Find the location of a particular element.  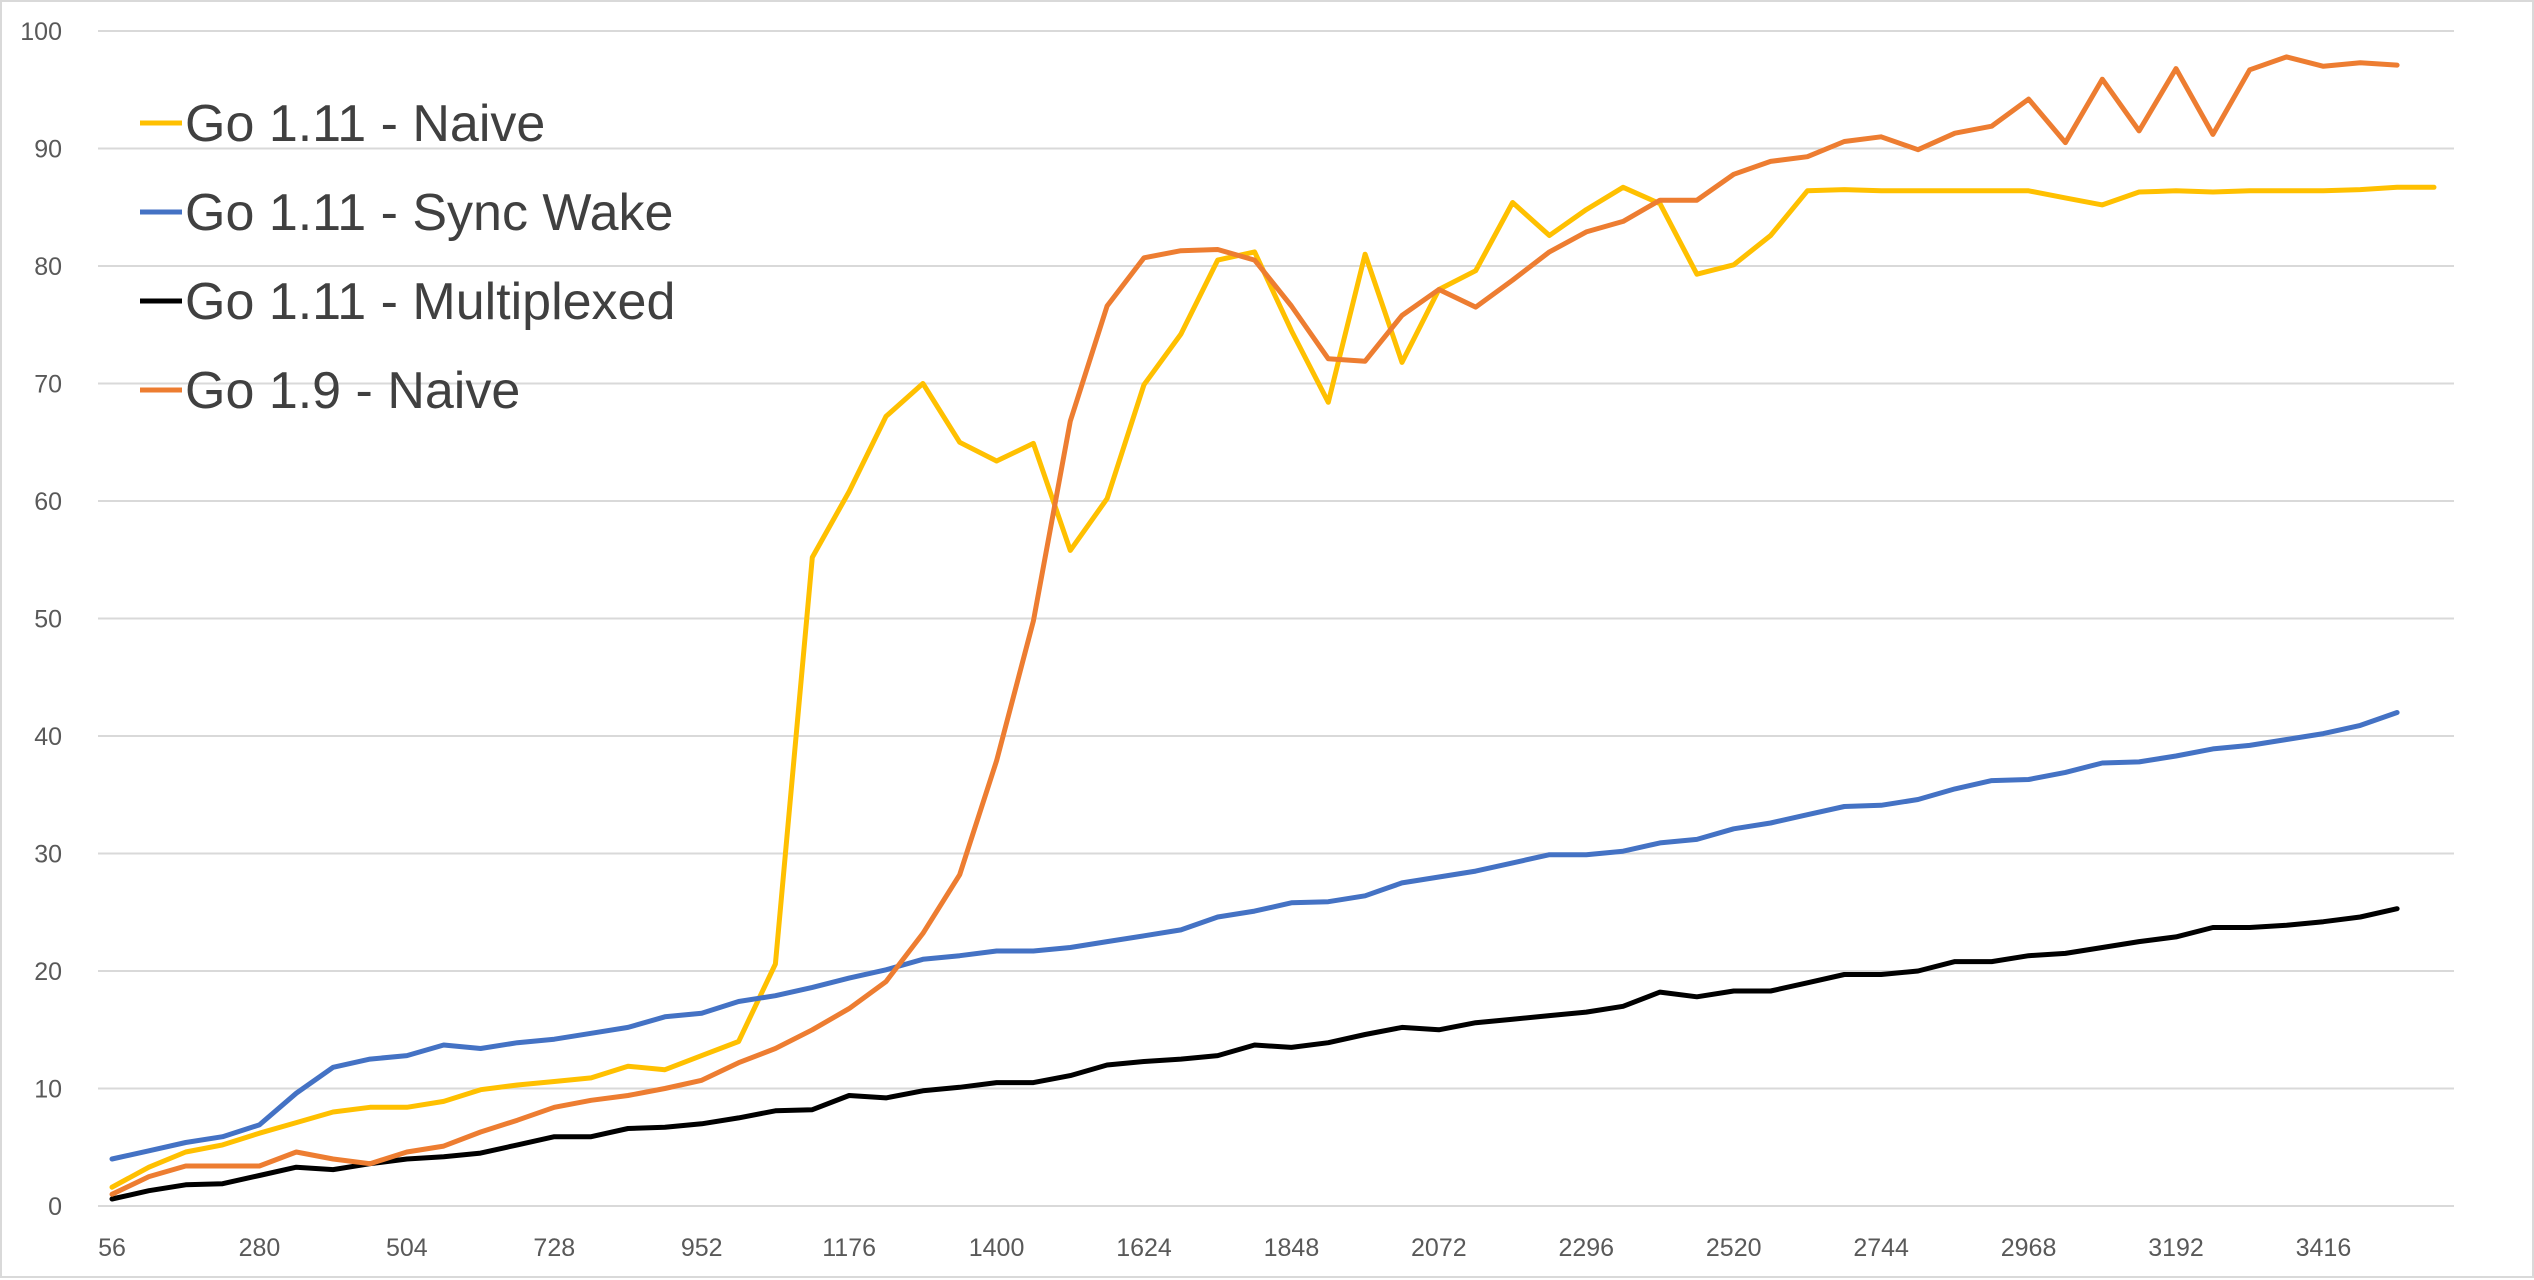

x-tick-label: 3192 is located at coordinates (2176, 1248).